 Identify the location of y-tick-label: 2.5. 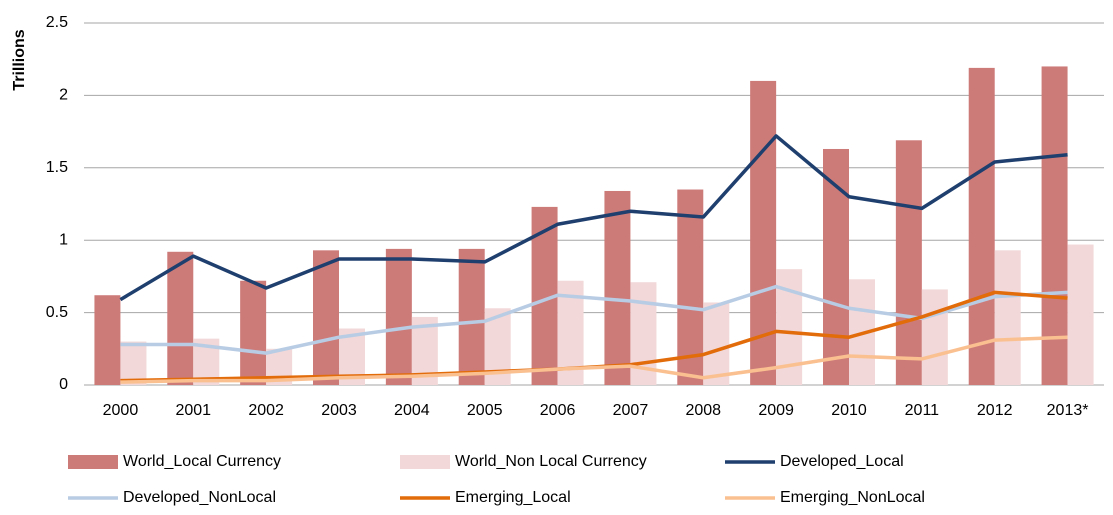
(57, 22).